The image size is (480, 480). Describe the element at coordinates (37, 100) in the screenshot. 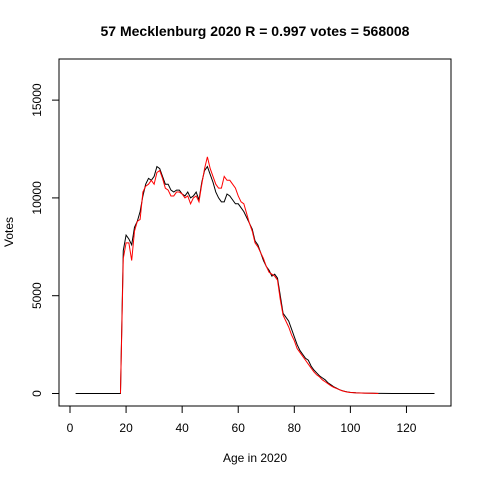

I see `y-tick-label: 15000` at that location.